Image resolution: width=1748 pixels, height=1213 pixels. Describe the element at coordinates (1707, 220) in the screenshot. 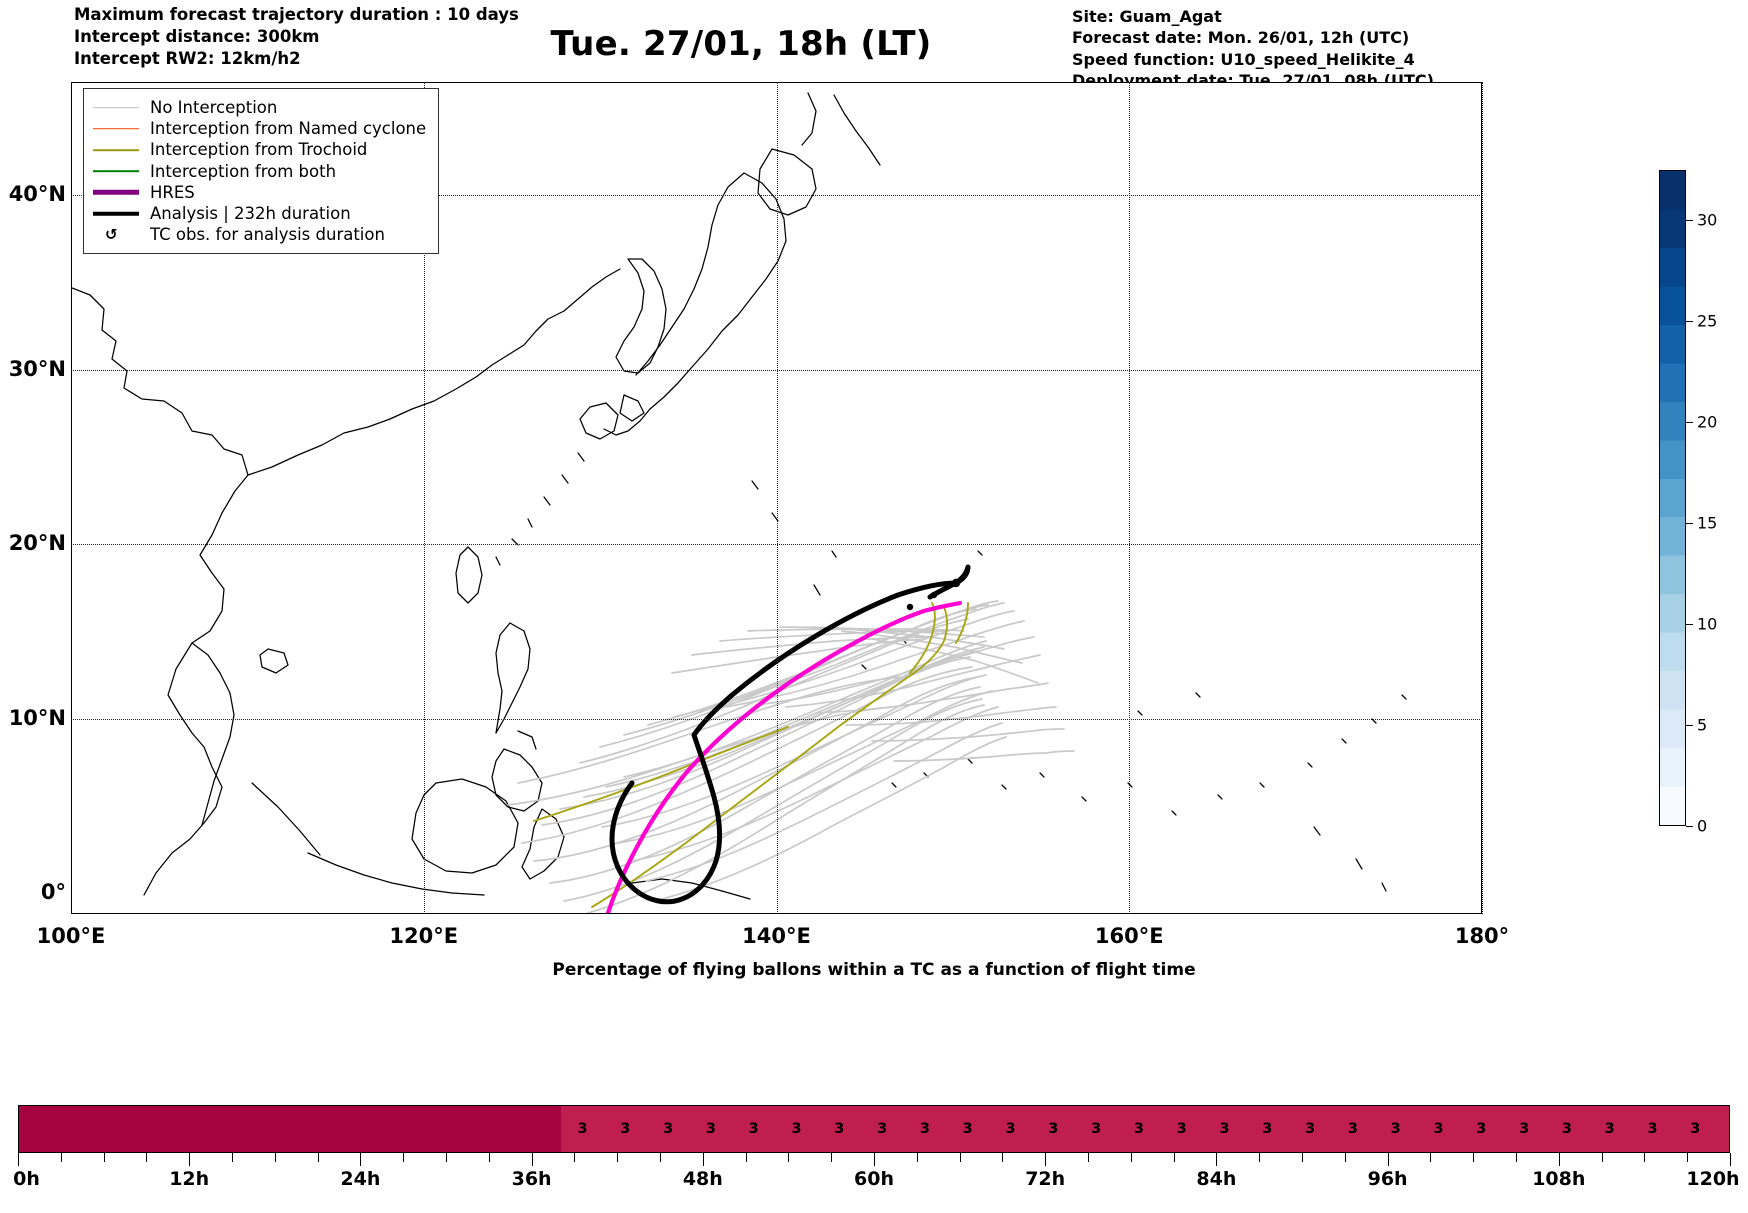

I see `colorbar-tick-label-30: 30` at that location.